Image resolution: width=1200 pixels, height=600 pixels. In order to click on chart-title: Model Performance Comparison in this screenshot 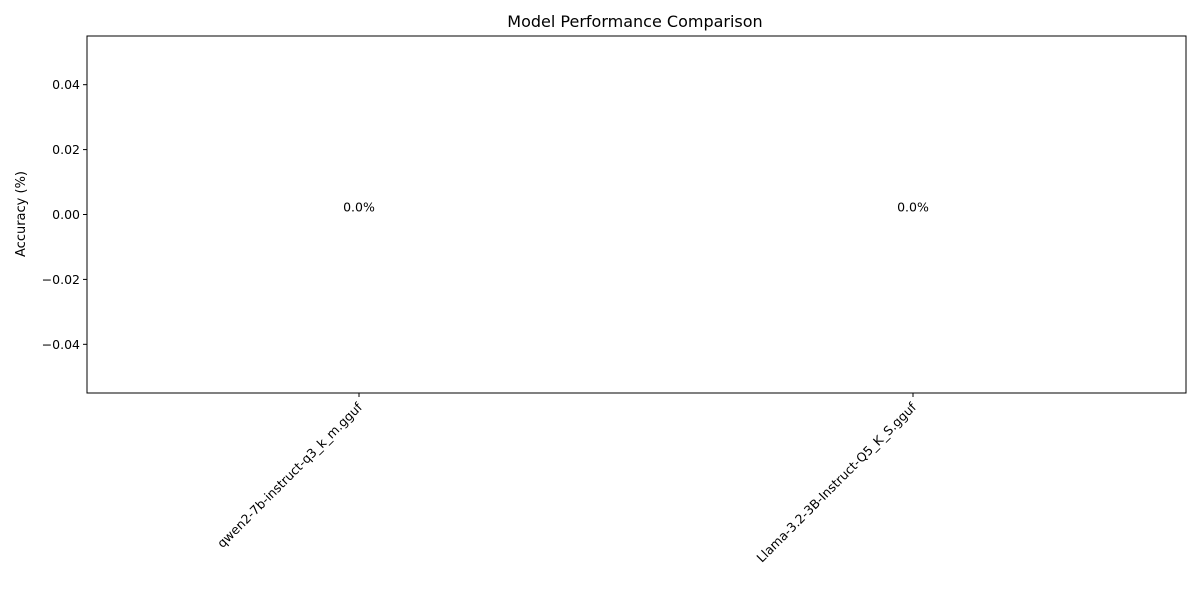, I will do `click(634, 21)`.